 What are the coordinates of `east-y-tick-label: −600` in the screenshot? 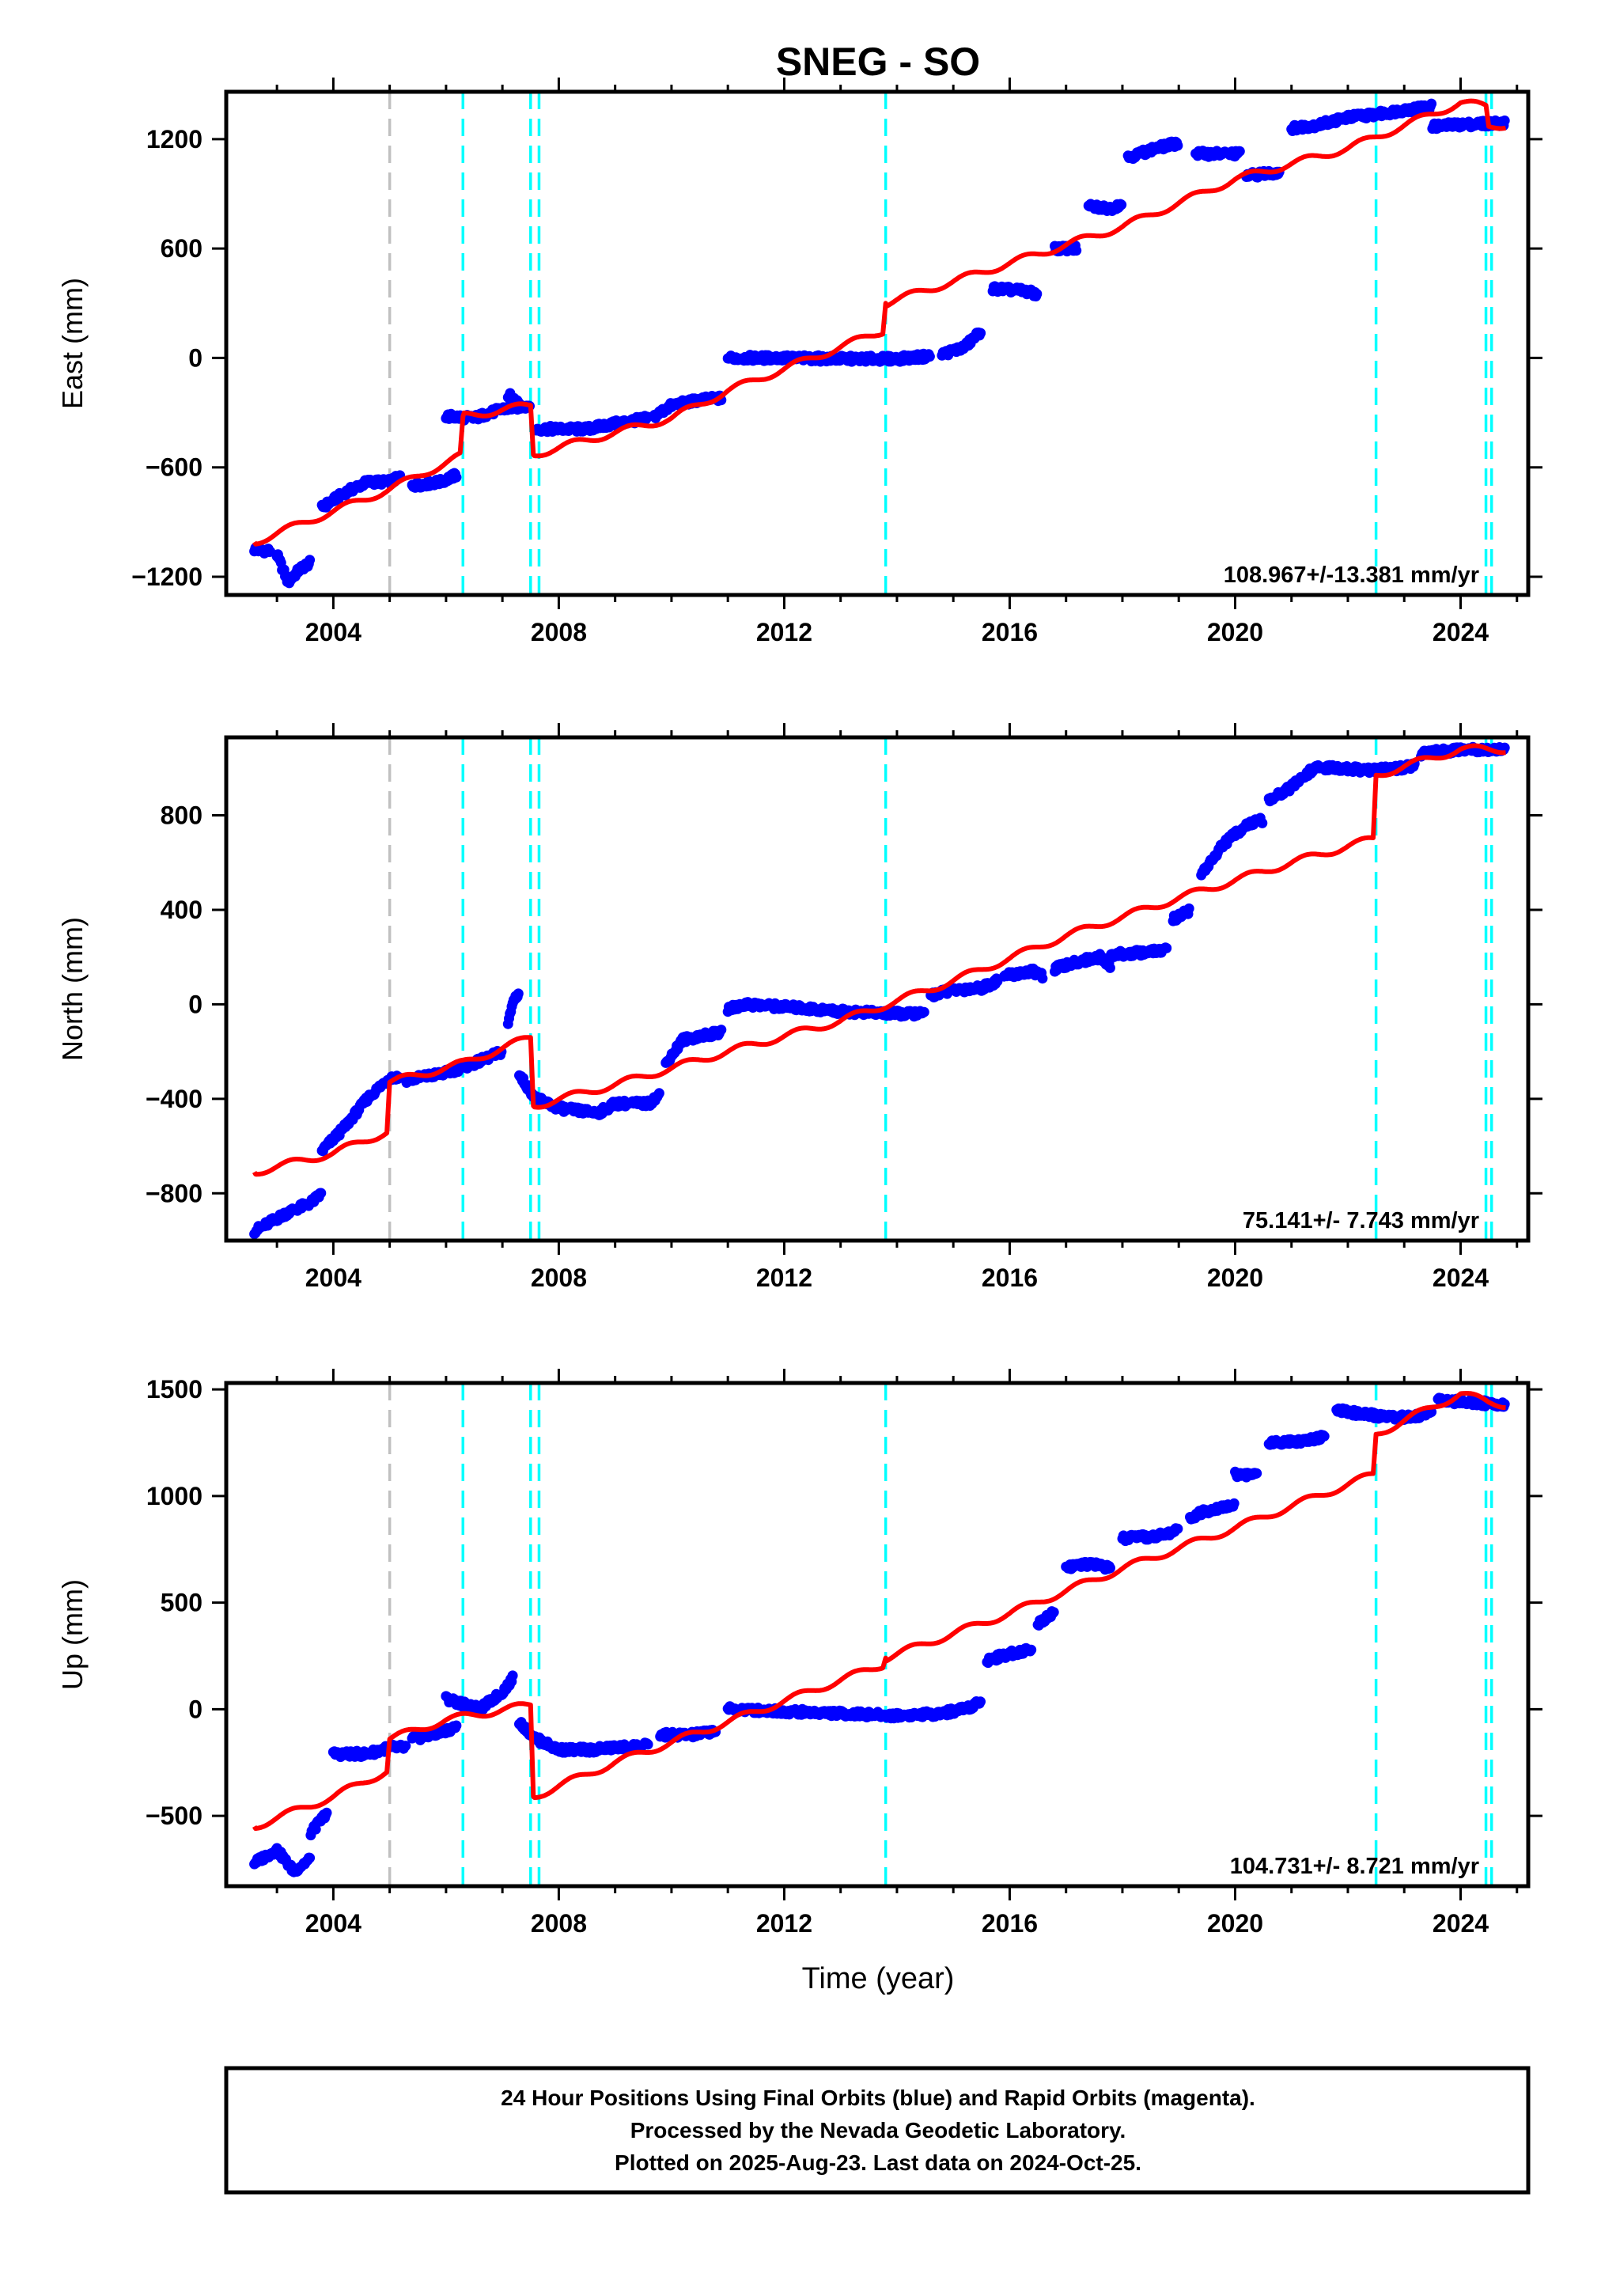 It's located at (174, 467).